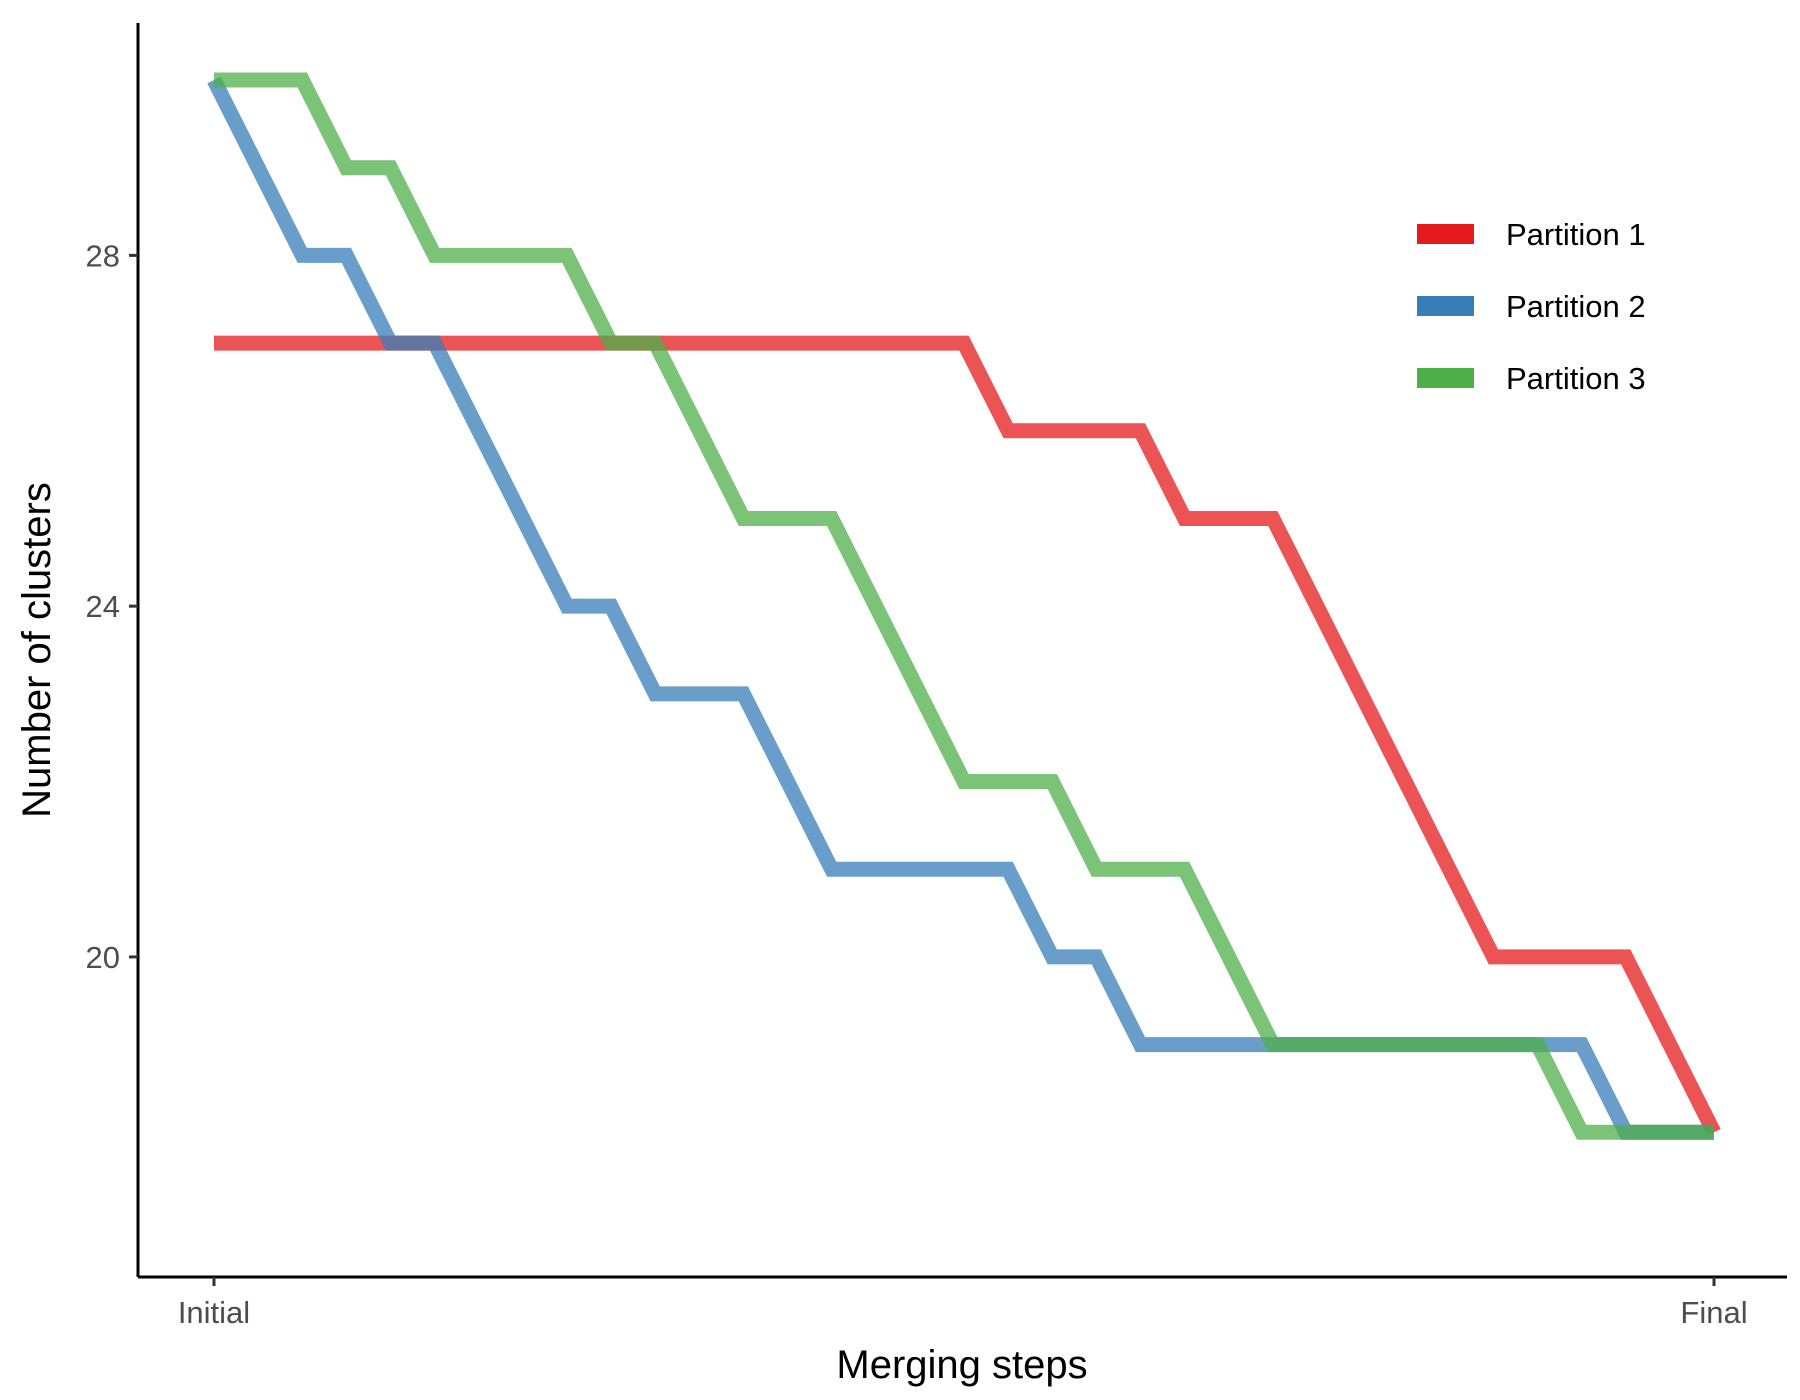 The height and width of the screenshot is (1400, 1800). I want to click on y-tick-label-24: 24, so click(103, 606).